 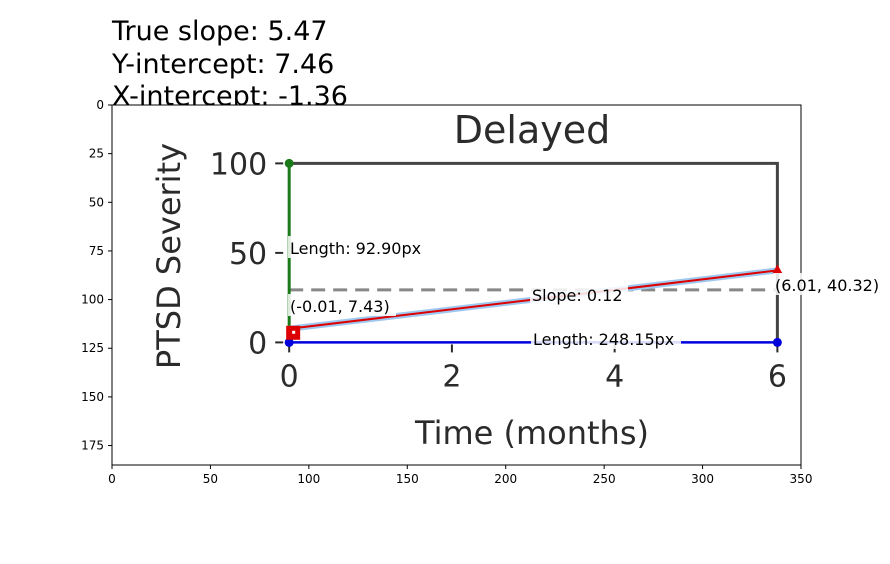 What do you see at coordinates (532, 130) in the screenshot?
I see `embedded-title: Delayed` at bounding box center [532, 130].